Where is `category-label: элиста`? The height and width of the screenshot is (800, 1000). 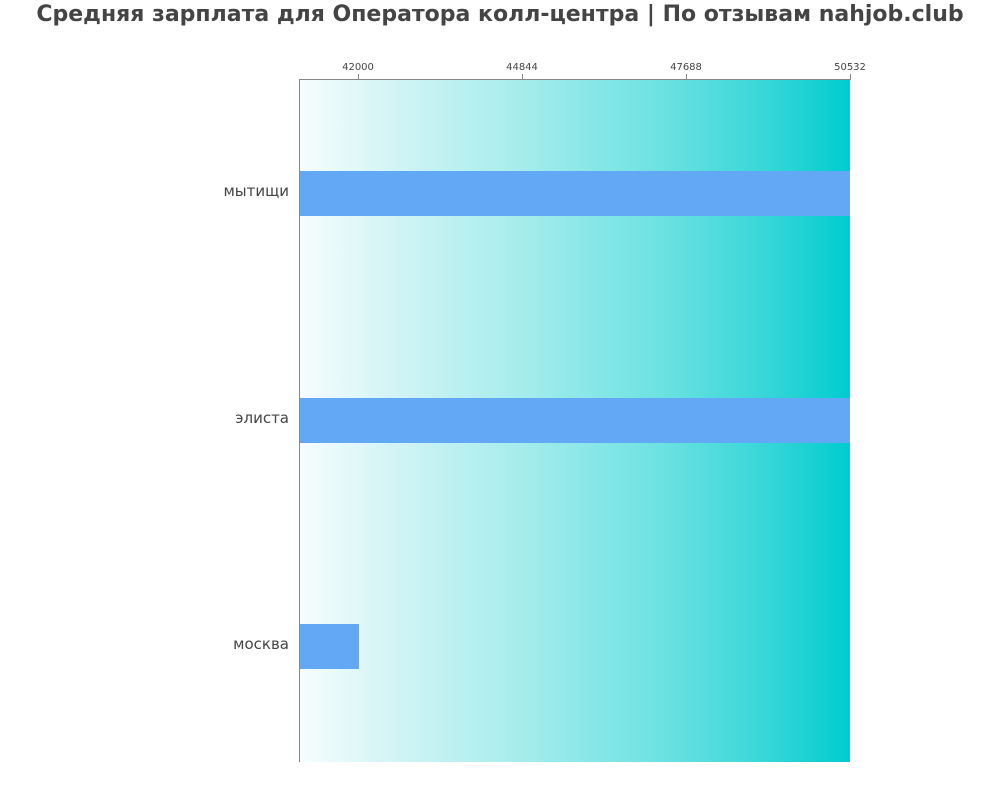 category-label: элиста is located at coordinates (262, 418).